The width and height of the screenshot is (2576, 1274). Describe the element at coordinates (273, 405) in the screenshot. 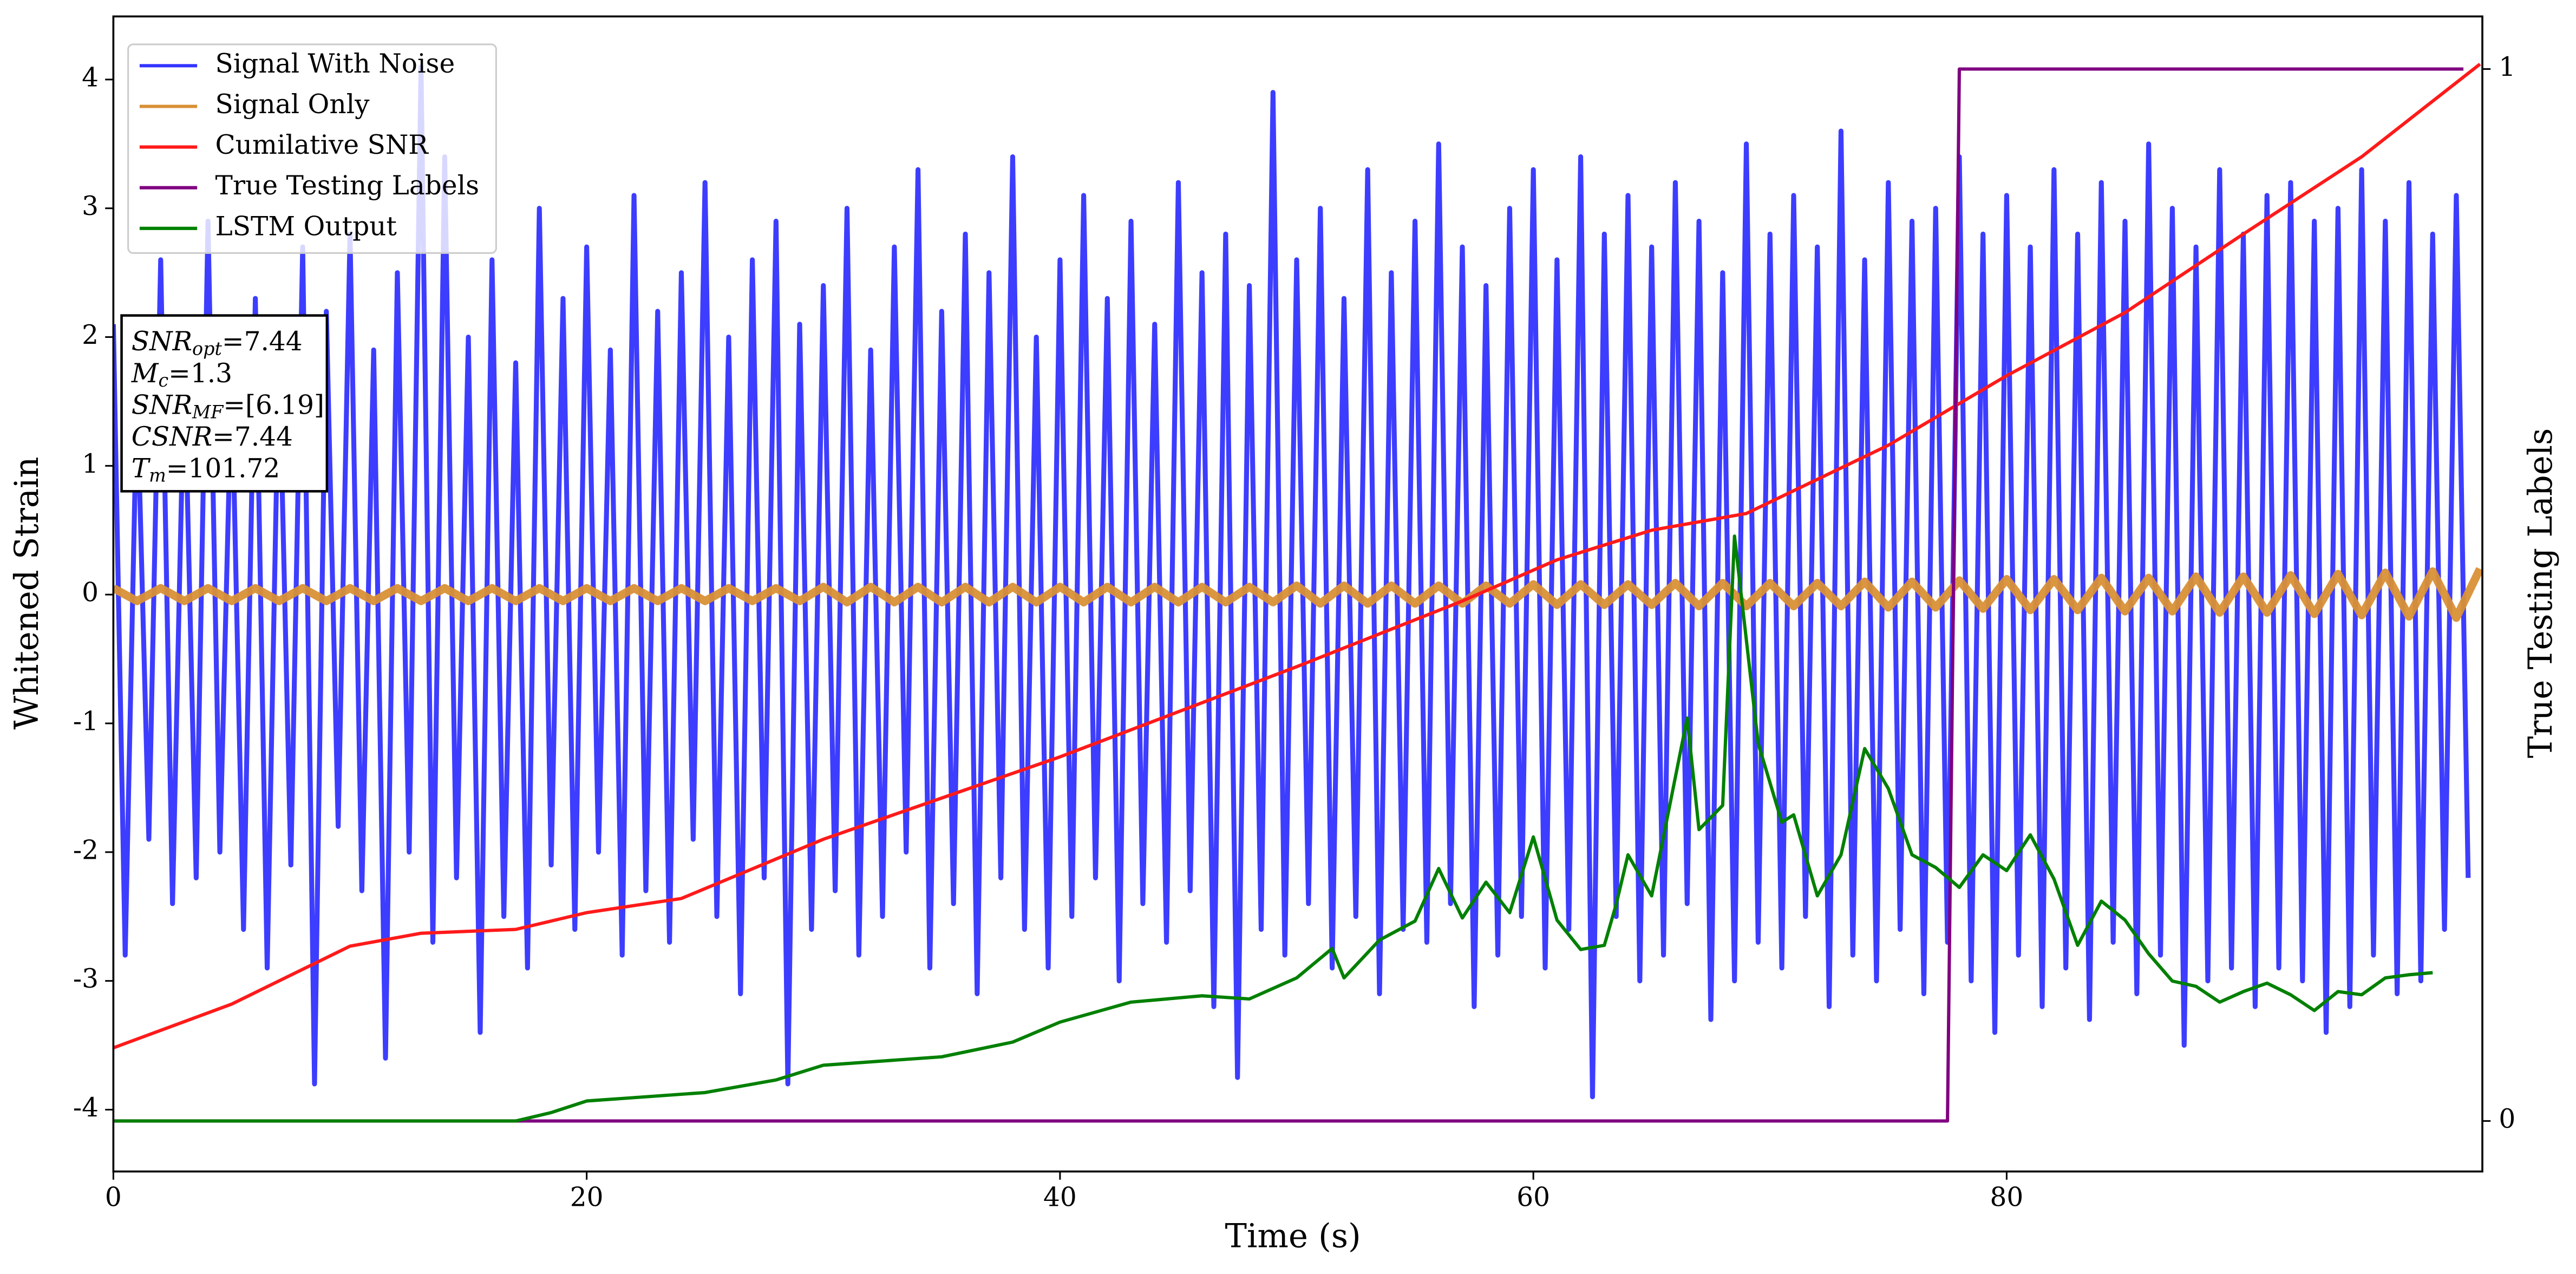

I see `annotation-value: =[6.19]` at that location.